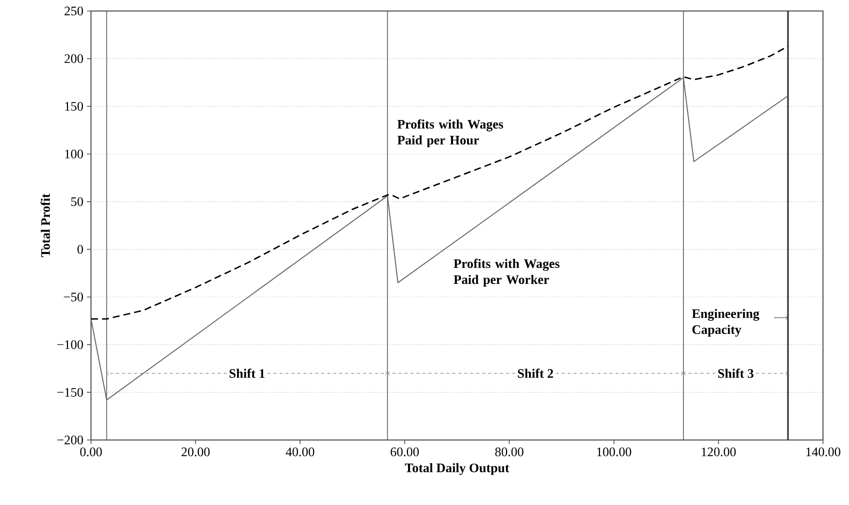 The width and height of the screenshot is (849, 505). I want to click on annotation: Profits with Wages Paid per Hour, so click(450, 133).